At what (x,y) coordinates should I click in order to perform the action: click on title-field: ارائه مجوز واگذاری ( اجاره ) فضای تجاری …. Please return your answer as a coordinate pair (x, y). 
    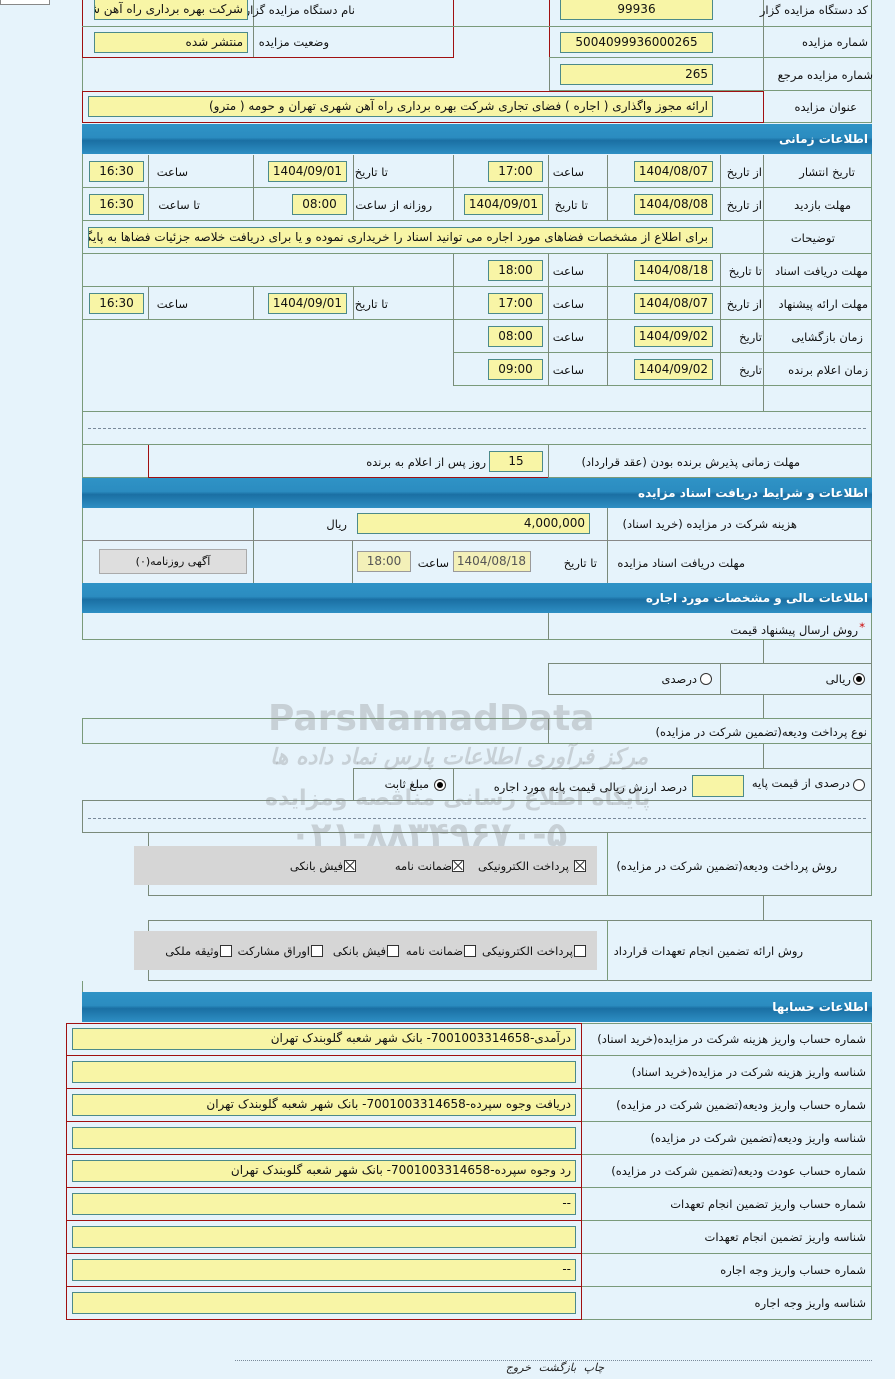
    Looking at the image, I should click on (400, 106).